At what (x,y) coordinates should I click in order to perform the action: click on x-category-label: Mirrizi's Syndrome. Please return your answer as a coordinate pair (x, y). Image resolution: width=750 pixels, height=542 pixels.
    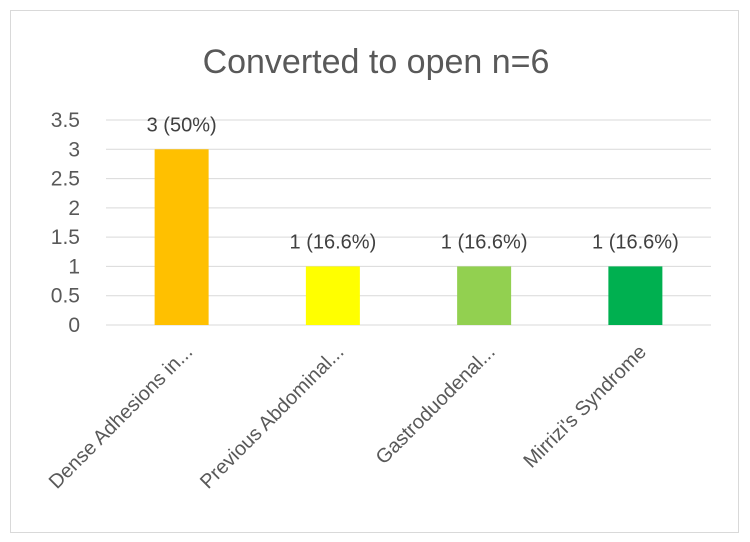
    Looking at the image, I should click on (584, 406).